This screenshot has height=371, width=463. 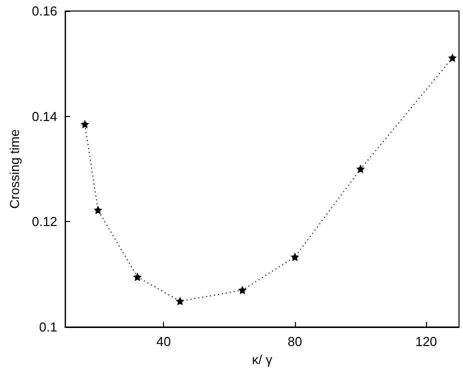 What do you see at coordinates (295, 341) in the screenshot?
I see `x-tick-label: 80` at bounding box center [295, 341].